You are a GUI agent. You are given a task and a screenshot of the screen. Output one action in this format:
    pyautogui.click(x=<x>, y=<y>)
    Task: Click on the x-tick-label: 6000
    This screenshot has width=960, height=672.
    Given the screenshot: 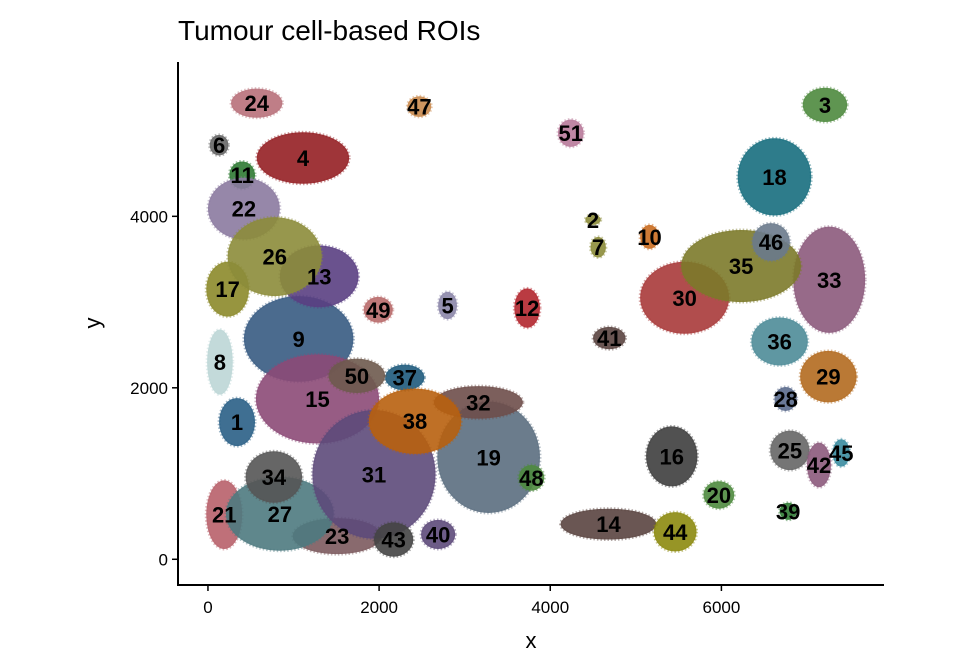 What is the action you would take?
    pyautogui.click(x=721, y=607)
    